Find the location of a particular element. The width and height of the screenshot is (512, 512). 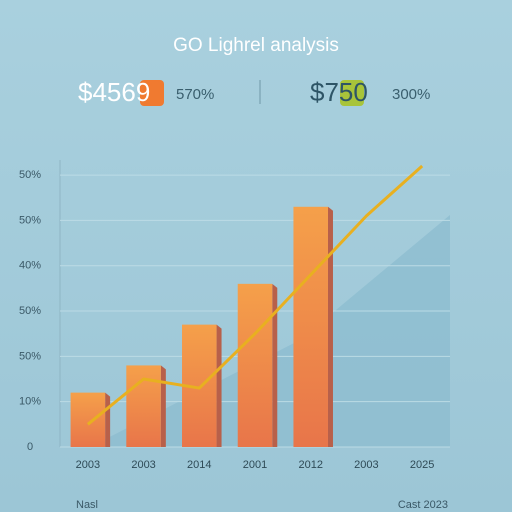

kpi-change: 570% is located at coordinates (195, 94).